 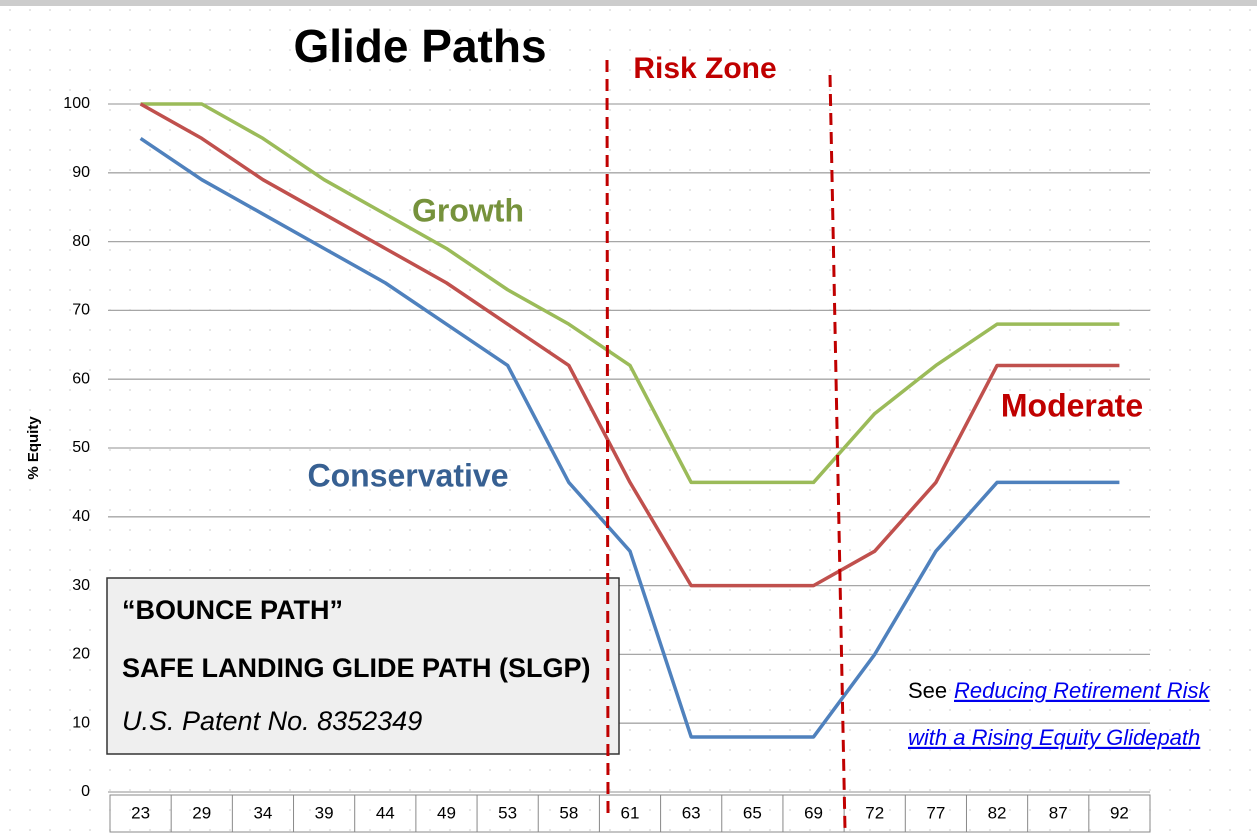 I want to click on x-tick-label: 49, so click(x=446, y=812).